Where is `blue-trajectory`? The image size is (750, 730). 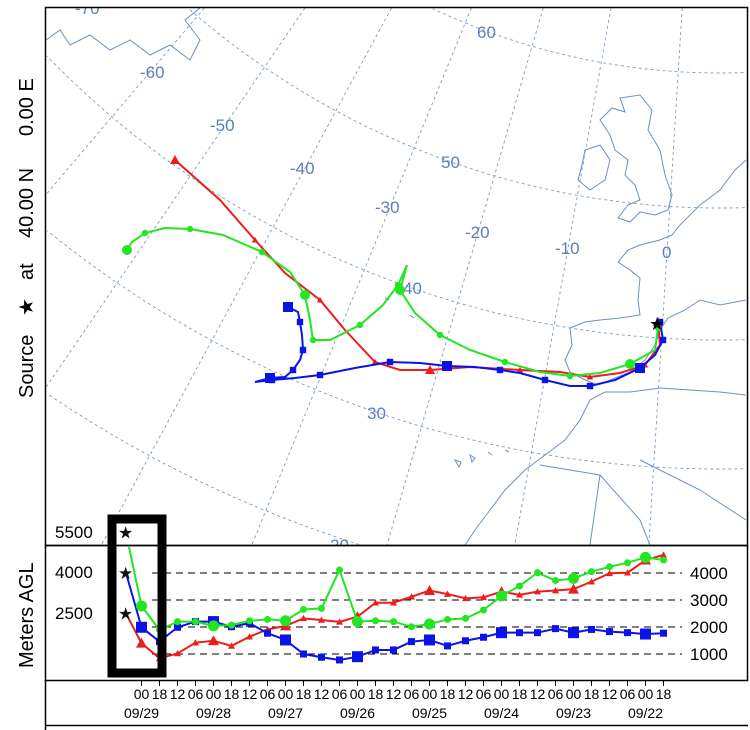
blue-trajectory is located at coordinates (460, 346).